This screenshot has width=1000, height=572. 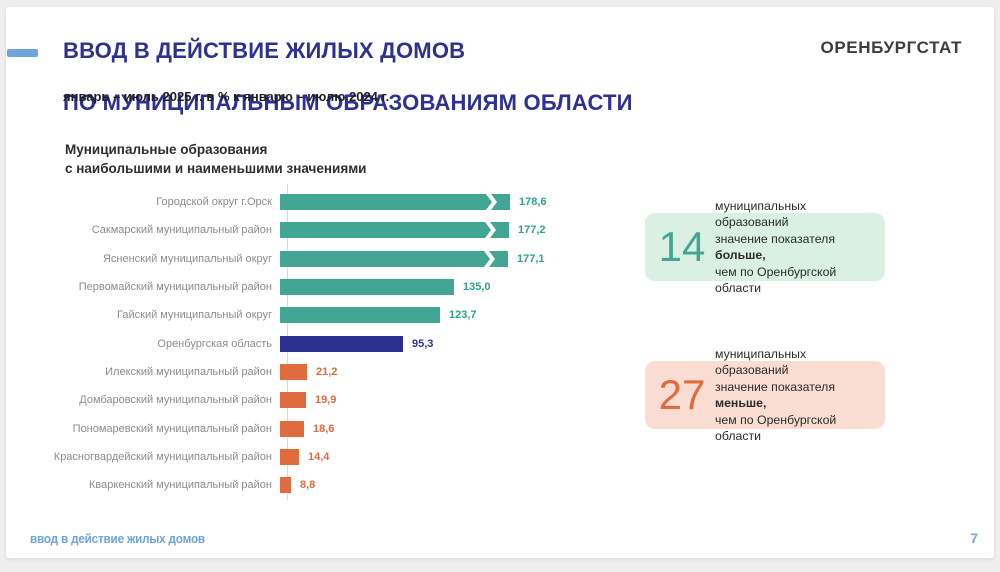 What do you see at coordinates (310, 428) in the screenshot?
I see `chart-row: Пономаревский муниципальный район 18,6` at bounding box center [310, 428].